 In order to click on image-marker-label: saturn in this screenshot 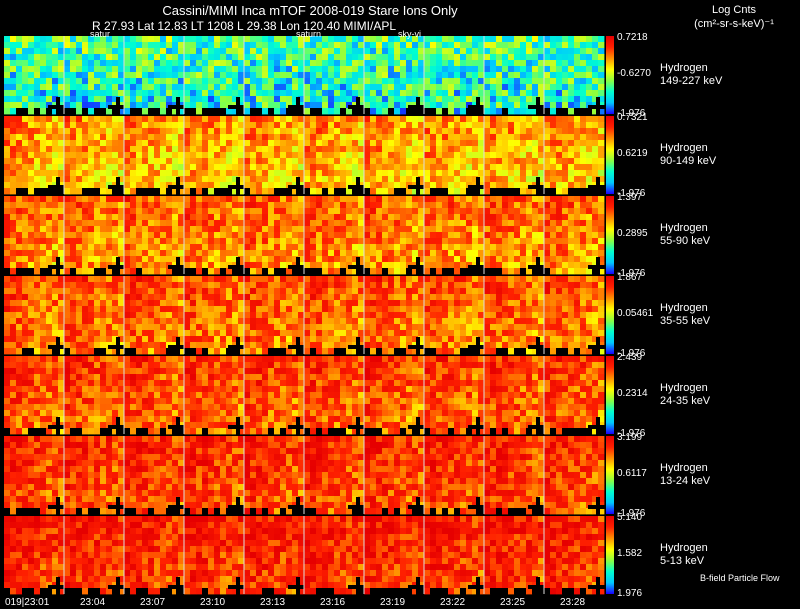, I will do `click(309, 34)`.